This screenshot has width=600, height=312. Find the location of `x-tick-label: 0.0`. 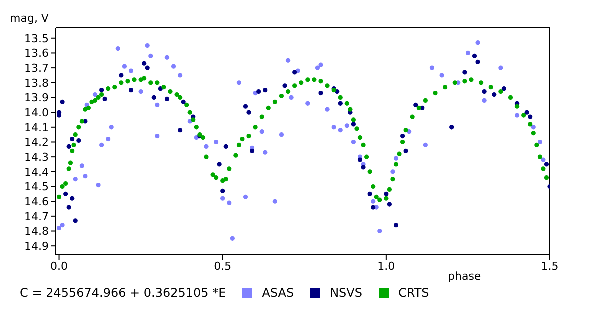

x-tick-label: 0.0 is located at coordinates (59, 266).